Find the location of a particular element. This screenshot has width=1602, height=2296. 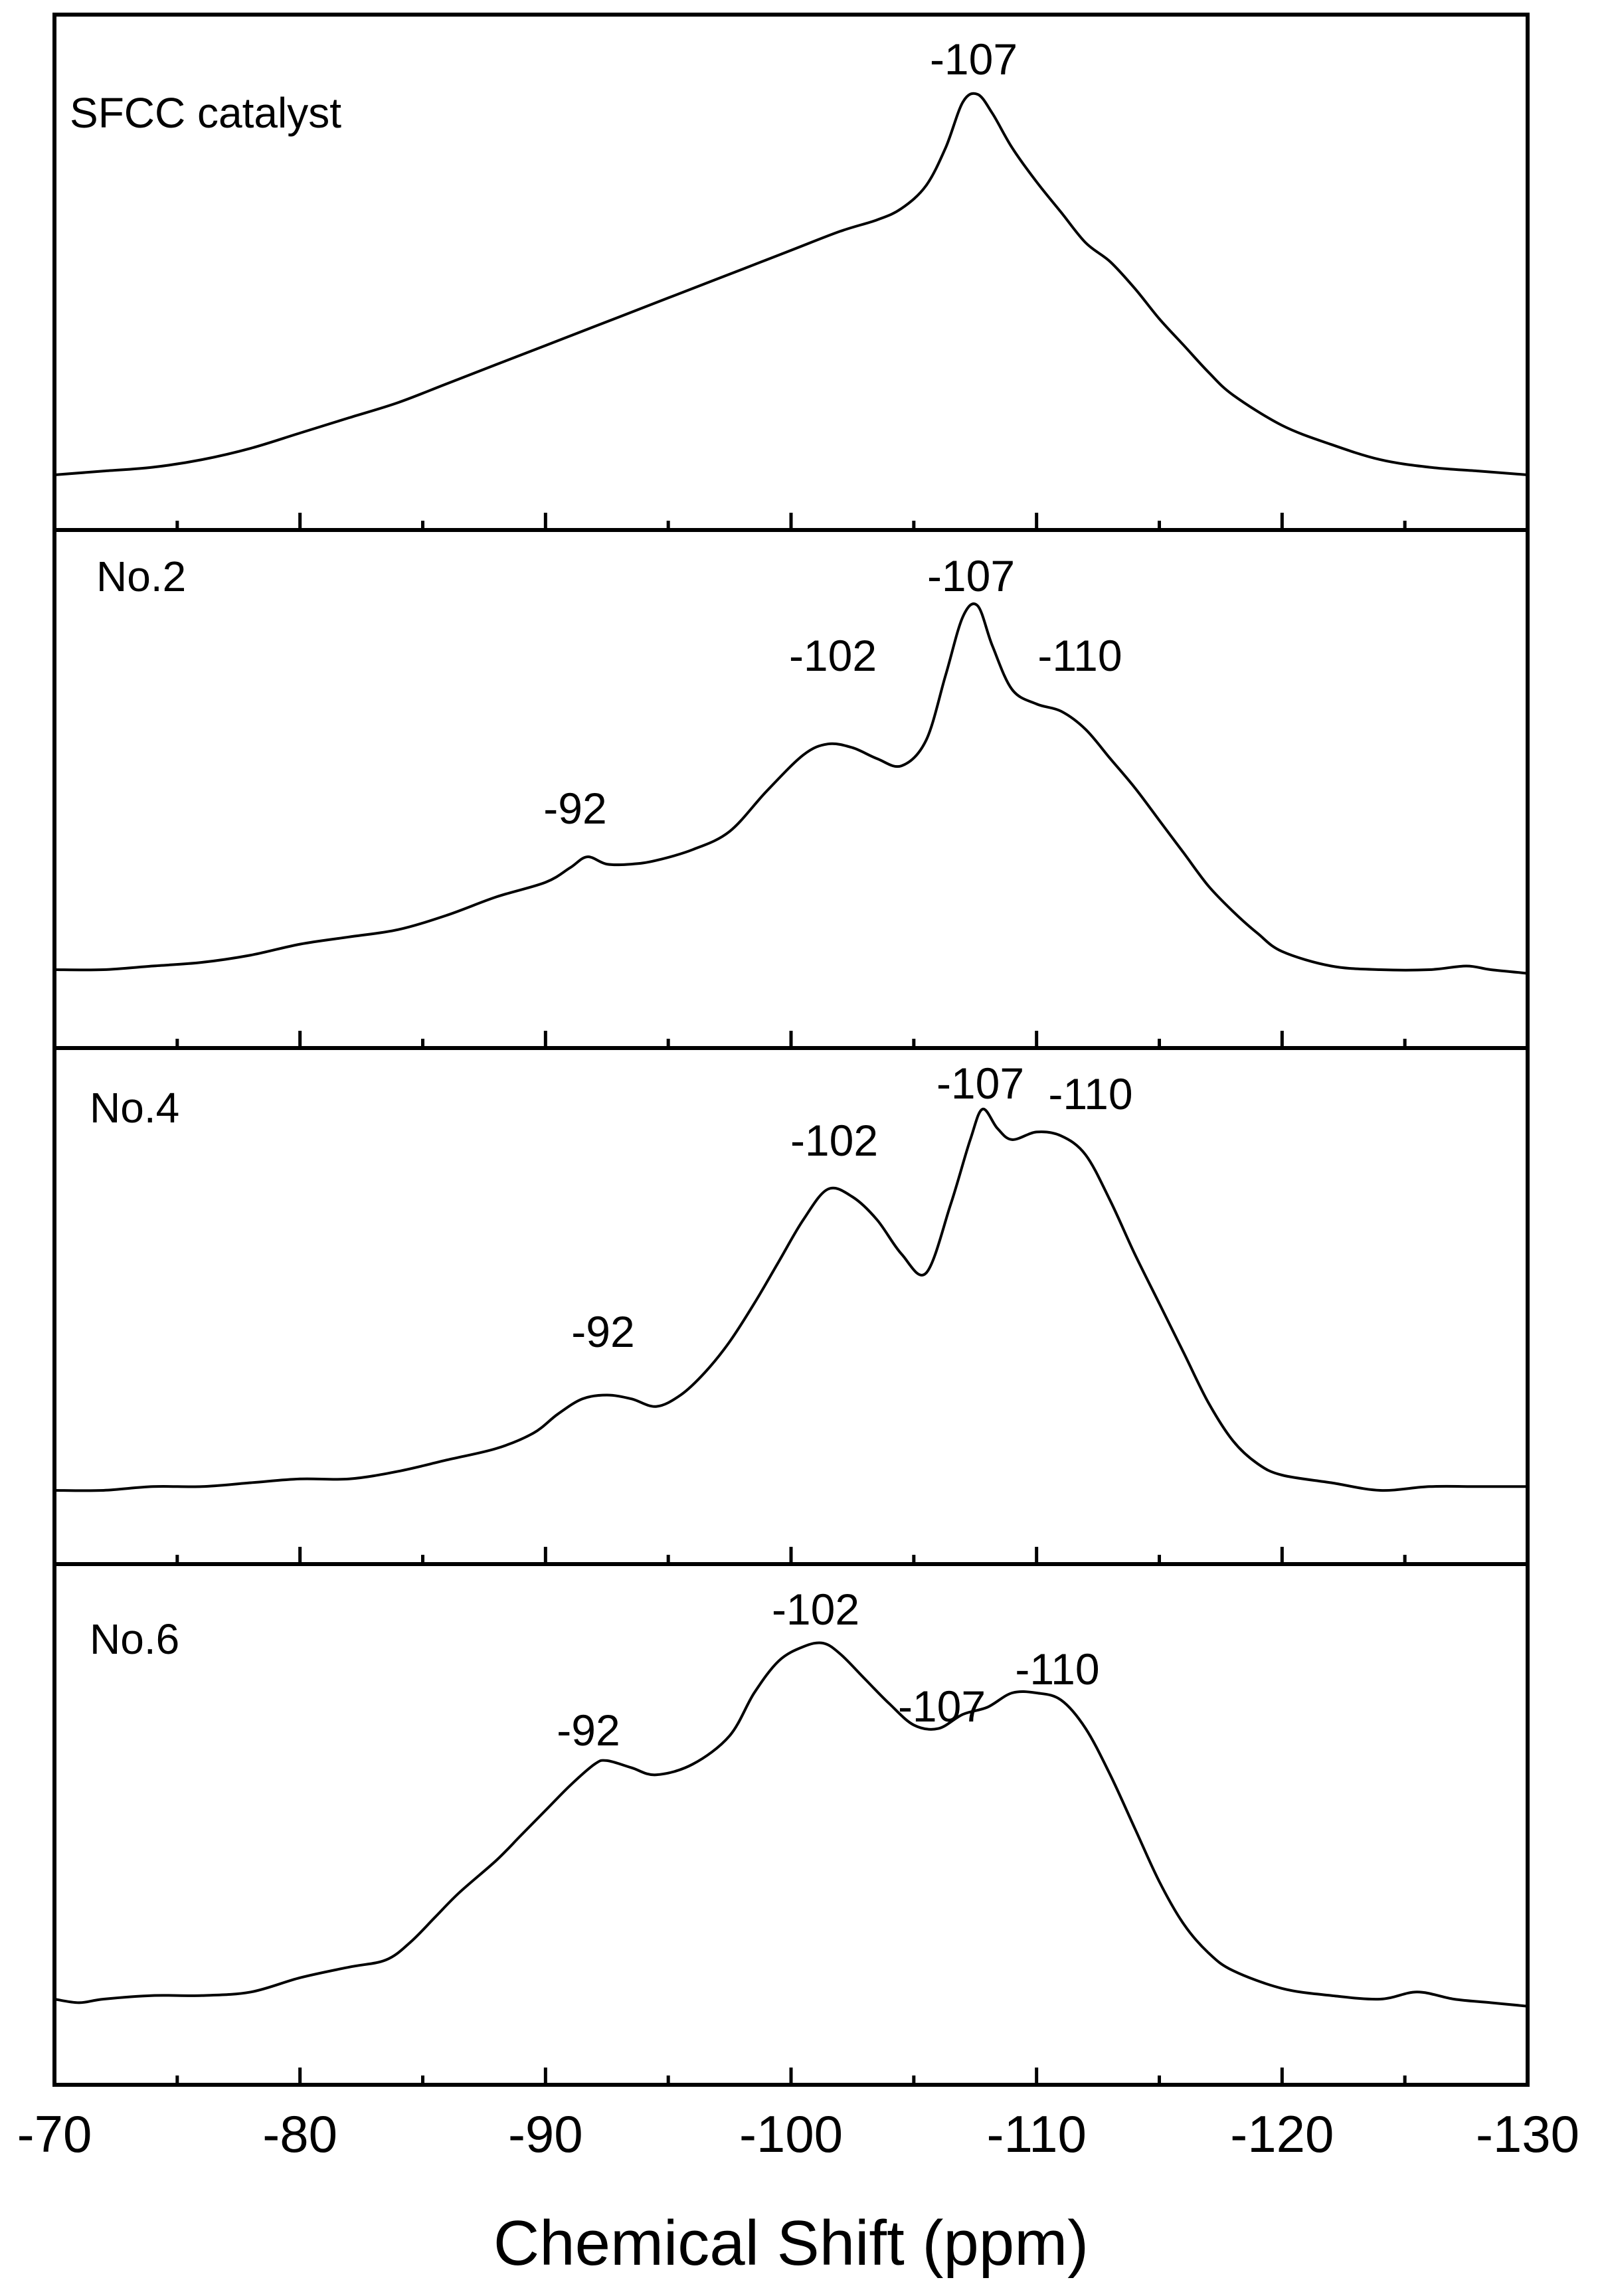

spectrum-line-no2 is located at coordinates (791, 788).